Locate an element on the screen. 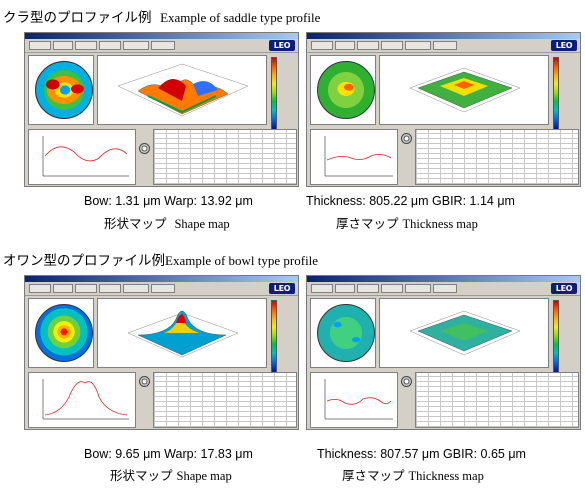  saddle-thickness-subcaption: 厚さマップ Thickness map is located at coordinates (407, 222).